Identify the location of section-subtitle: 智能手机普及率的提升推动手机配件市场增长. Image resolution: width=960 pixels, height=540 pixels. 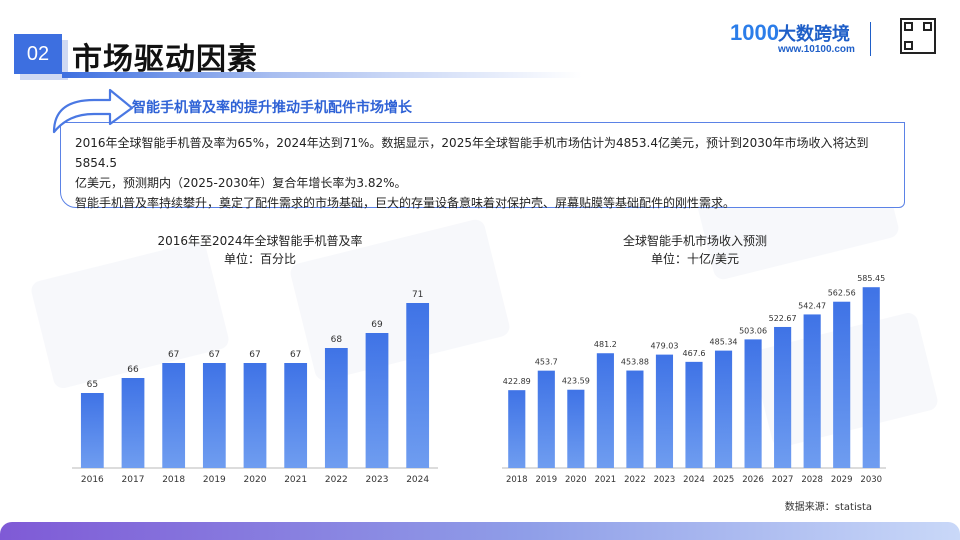
(272, 108).